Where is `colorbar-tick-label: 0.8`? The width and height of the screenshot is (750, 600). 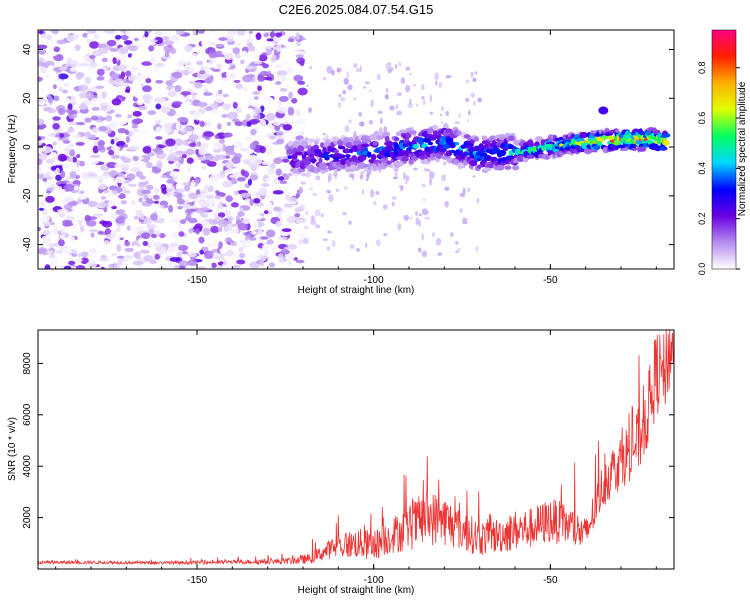
colorbar-tick-label: 0.8 is located at coordinates (702, 67).